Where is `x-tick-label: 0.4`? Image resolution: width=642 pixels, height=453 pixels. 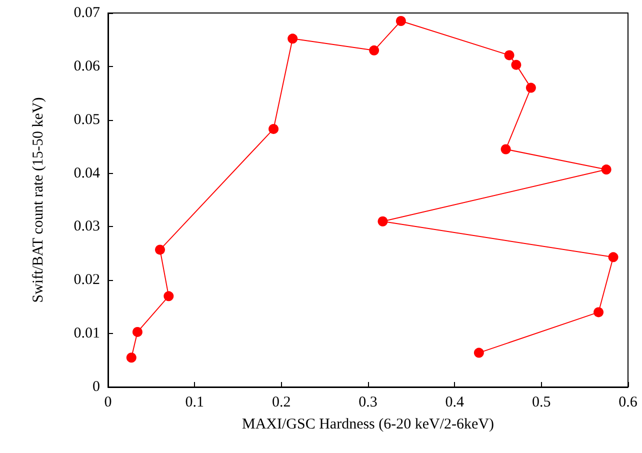 x-tick-label: 0.4 is located at coordinates (455, 402).